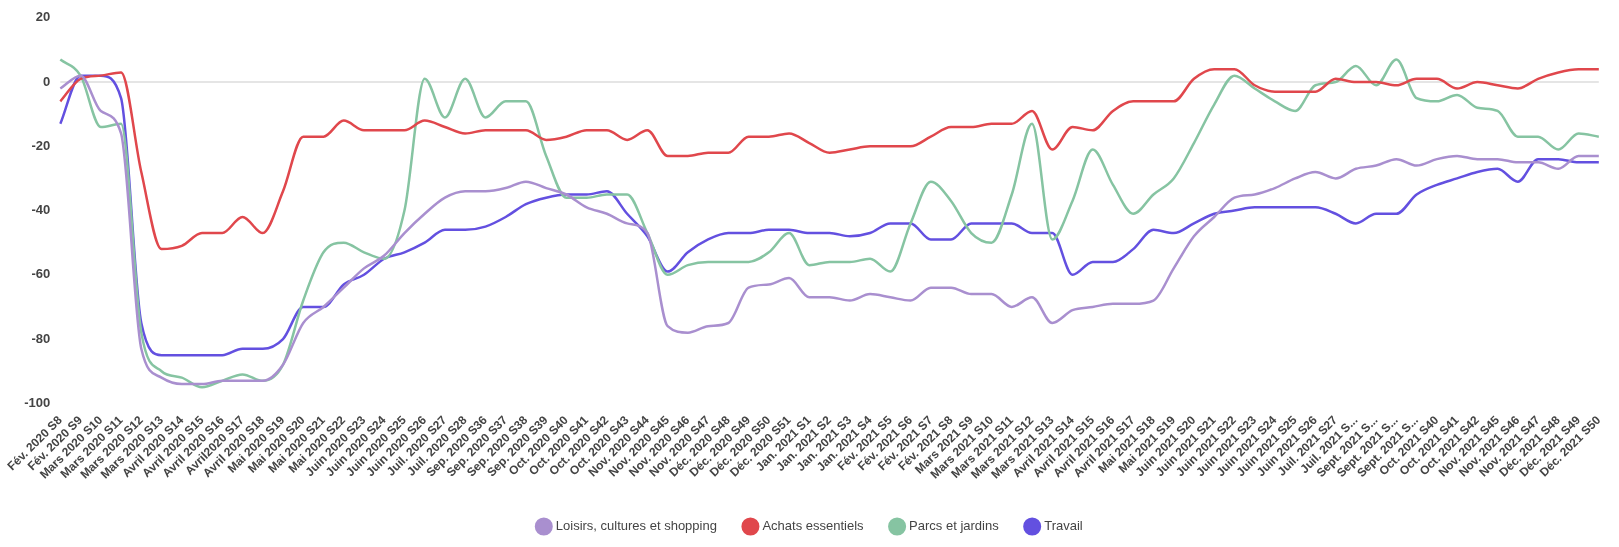 This screenshot has height=547, width=1619. I want to click on y-tick-label: -20, so click(41, 145).